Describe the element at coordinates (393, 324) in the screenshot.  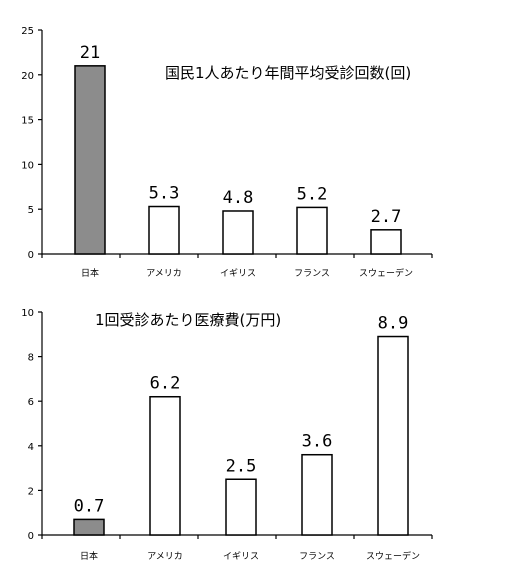
I see `value-label-4: 8.9` at that location.